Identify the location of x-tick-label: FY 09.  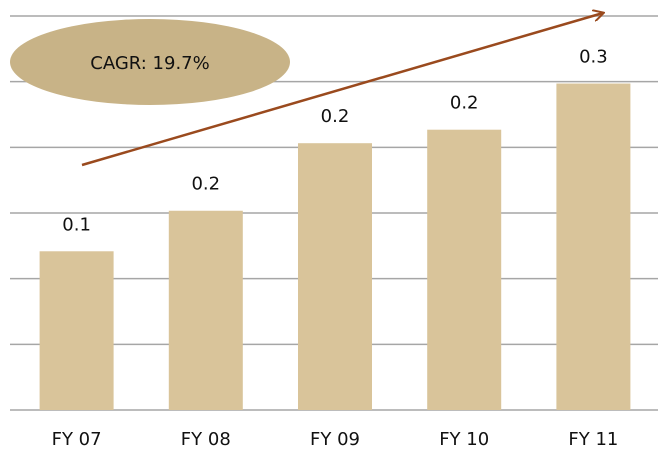
(335, 439).